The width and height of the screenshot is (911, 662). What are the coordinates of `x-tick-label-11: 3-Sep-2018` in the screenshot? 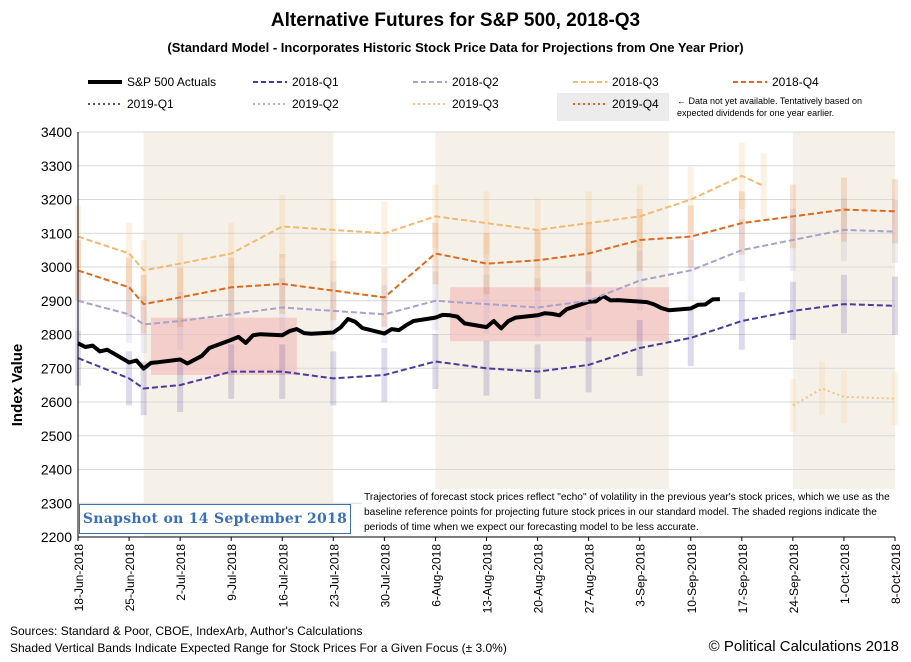 It's located at (641, 575).